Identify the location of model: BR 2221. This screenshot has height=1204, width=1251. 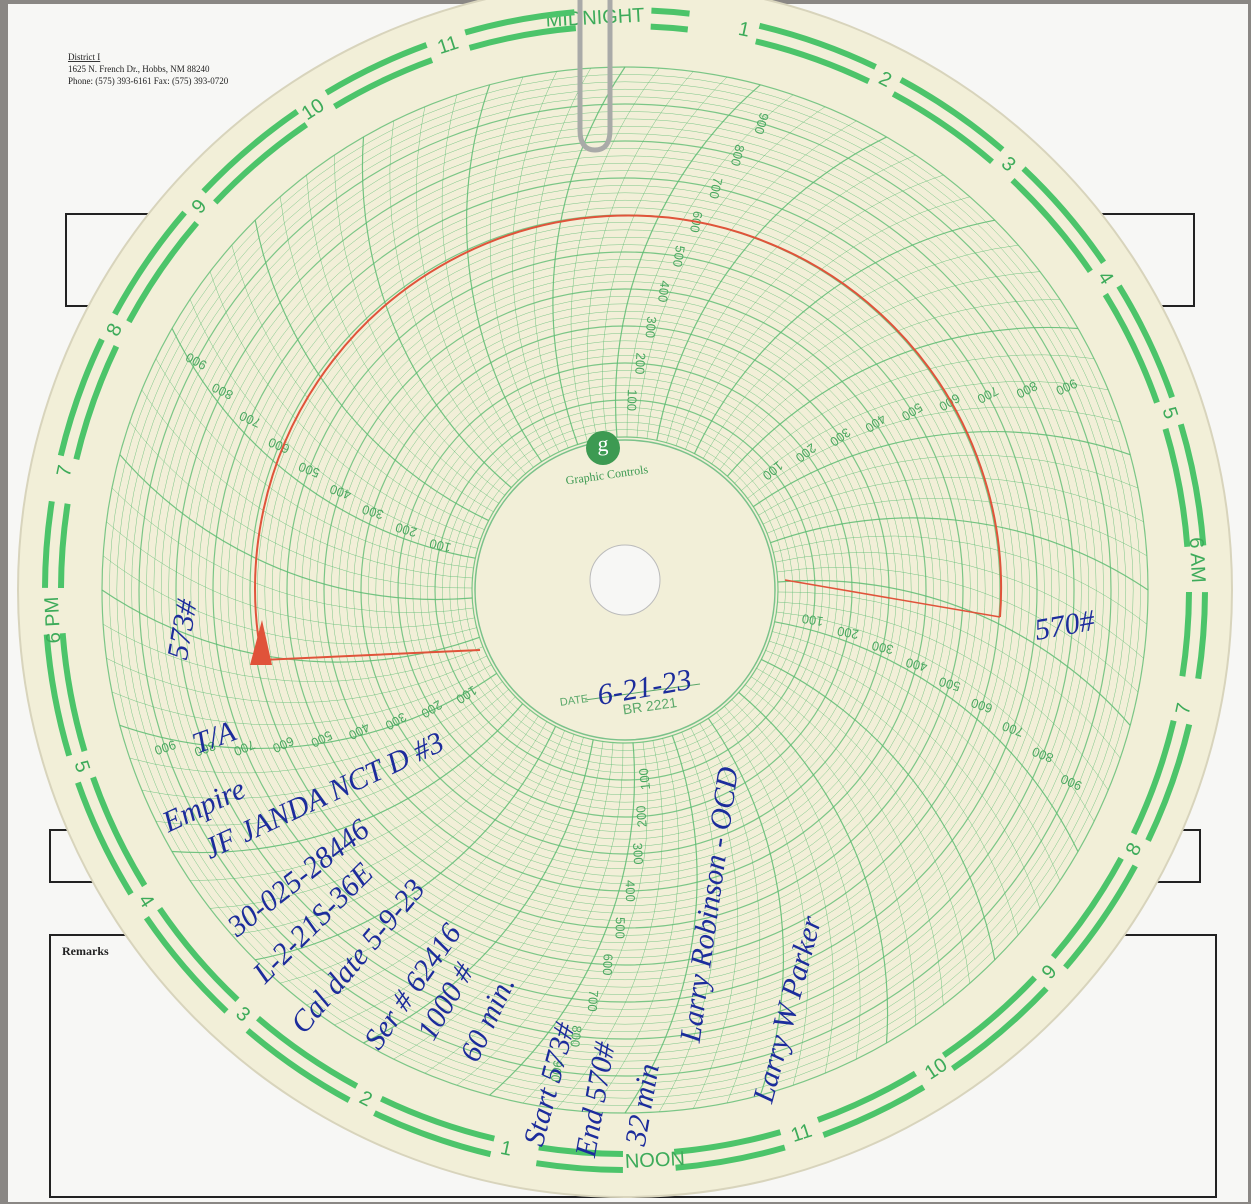
(650, 705).